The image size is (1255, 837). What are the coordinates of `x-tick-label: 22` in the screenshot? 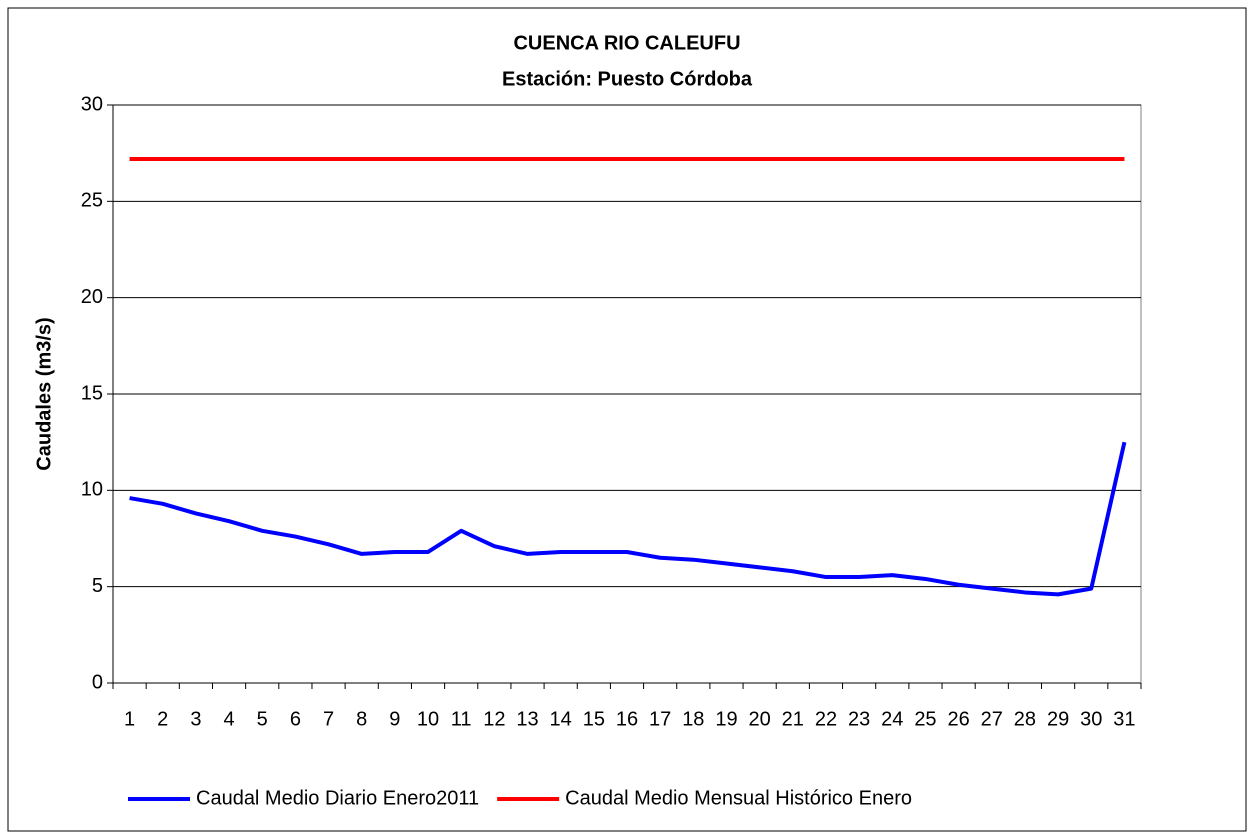 It's located at (826, 719).